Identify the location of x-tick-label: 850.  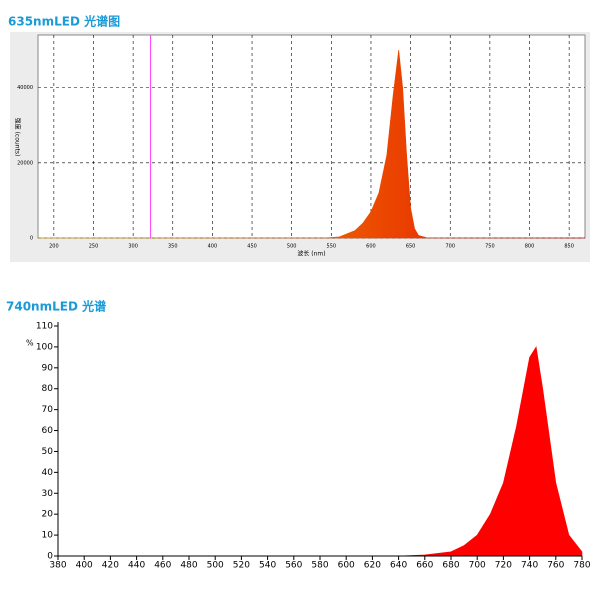
(569, 247).